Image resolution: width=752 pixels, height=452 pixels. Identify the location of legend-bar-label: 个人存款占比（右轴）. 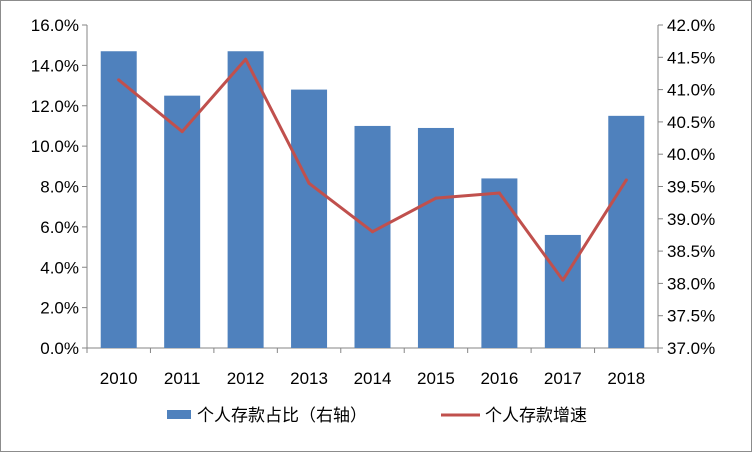
(282, 416).